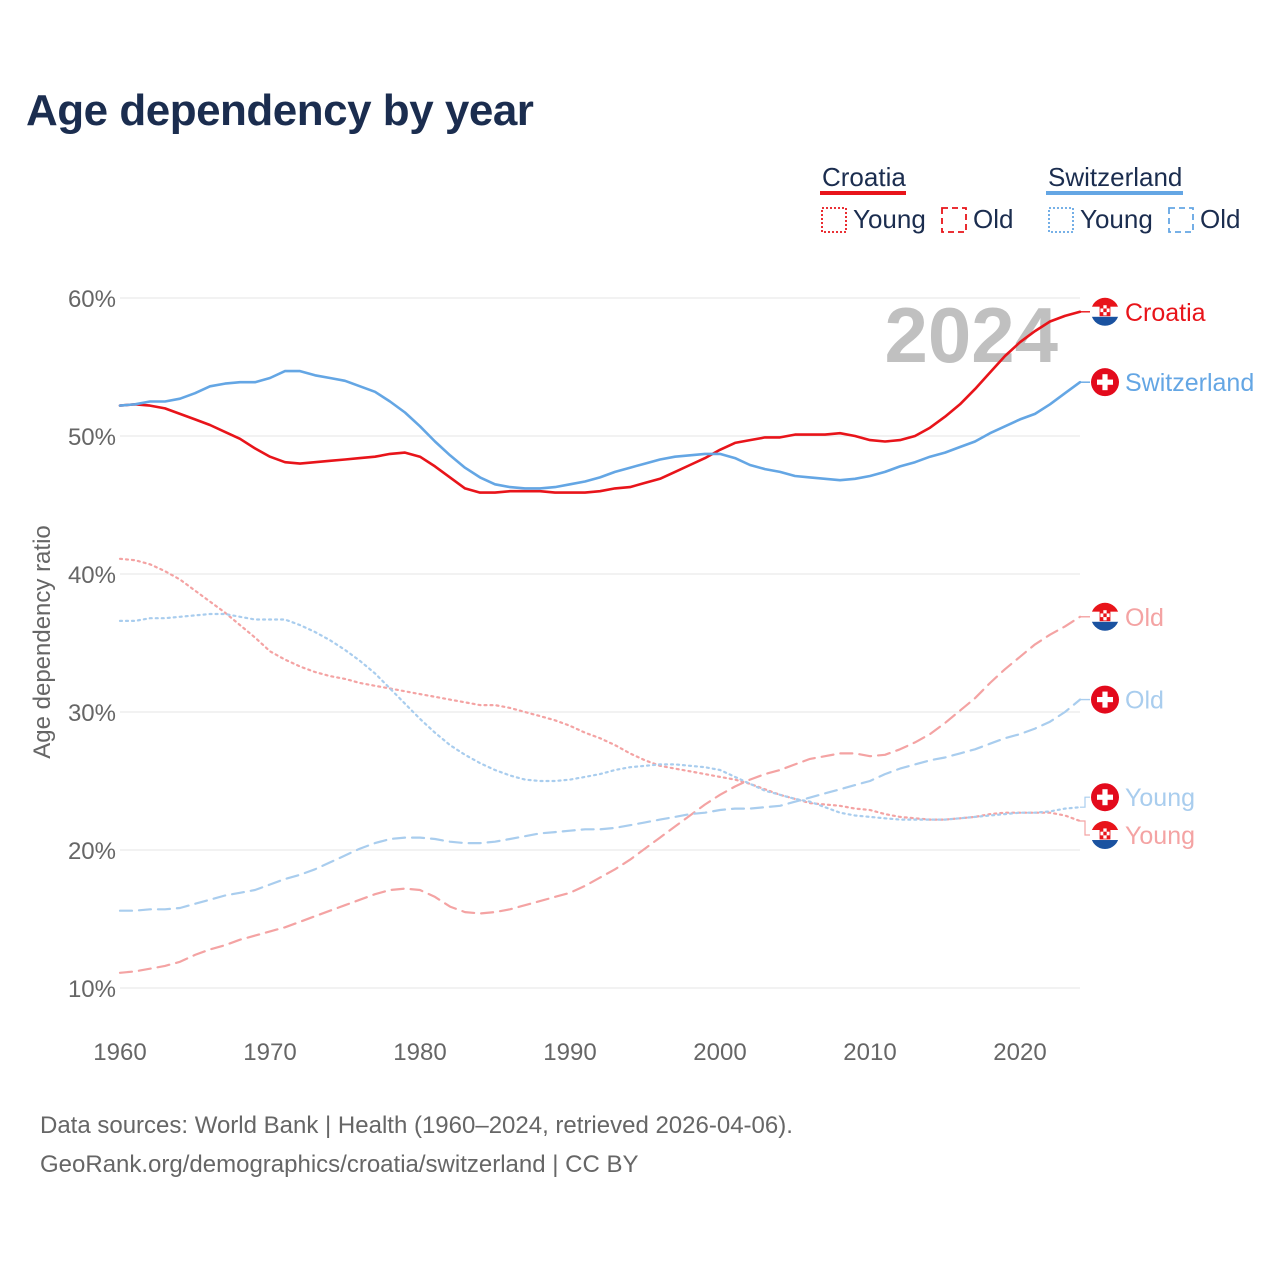 Image resolution: width=1280 pixels, height=1280 pixels. Describe the element at coordinates (864, 177) in the screenshot. I see `legend-croatia-label: Croatia` at that location.